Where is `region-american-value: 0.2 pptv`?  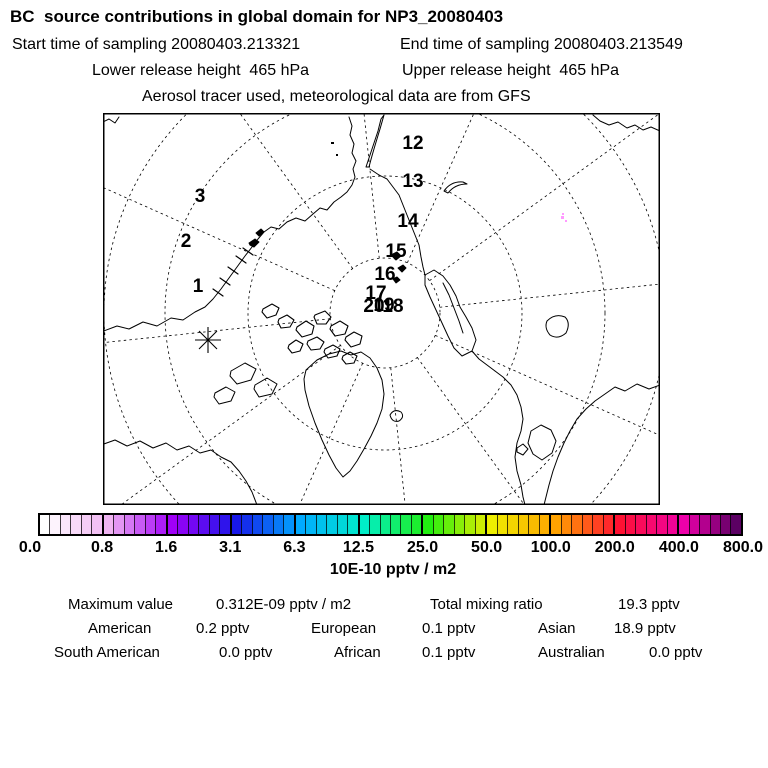 region-american-value: 0.2 pptv is located at coordinates (223, 628).